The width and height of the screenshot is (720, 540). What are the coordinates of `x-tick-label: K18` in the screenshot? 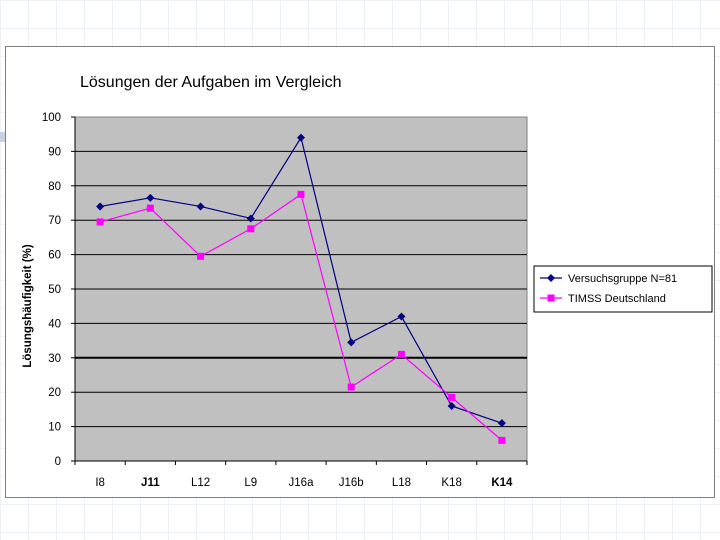 It's located at (451, 483).